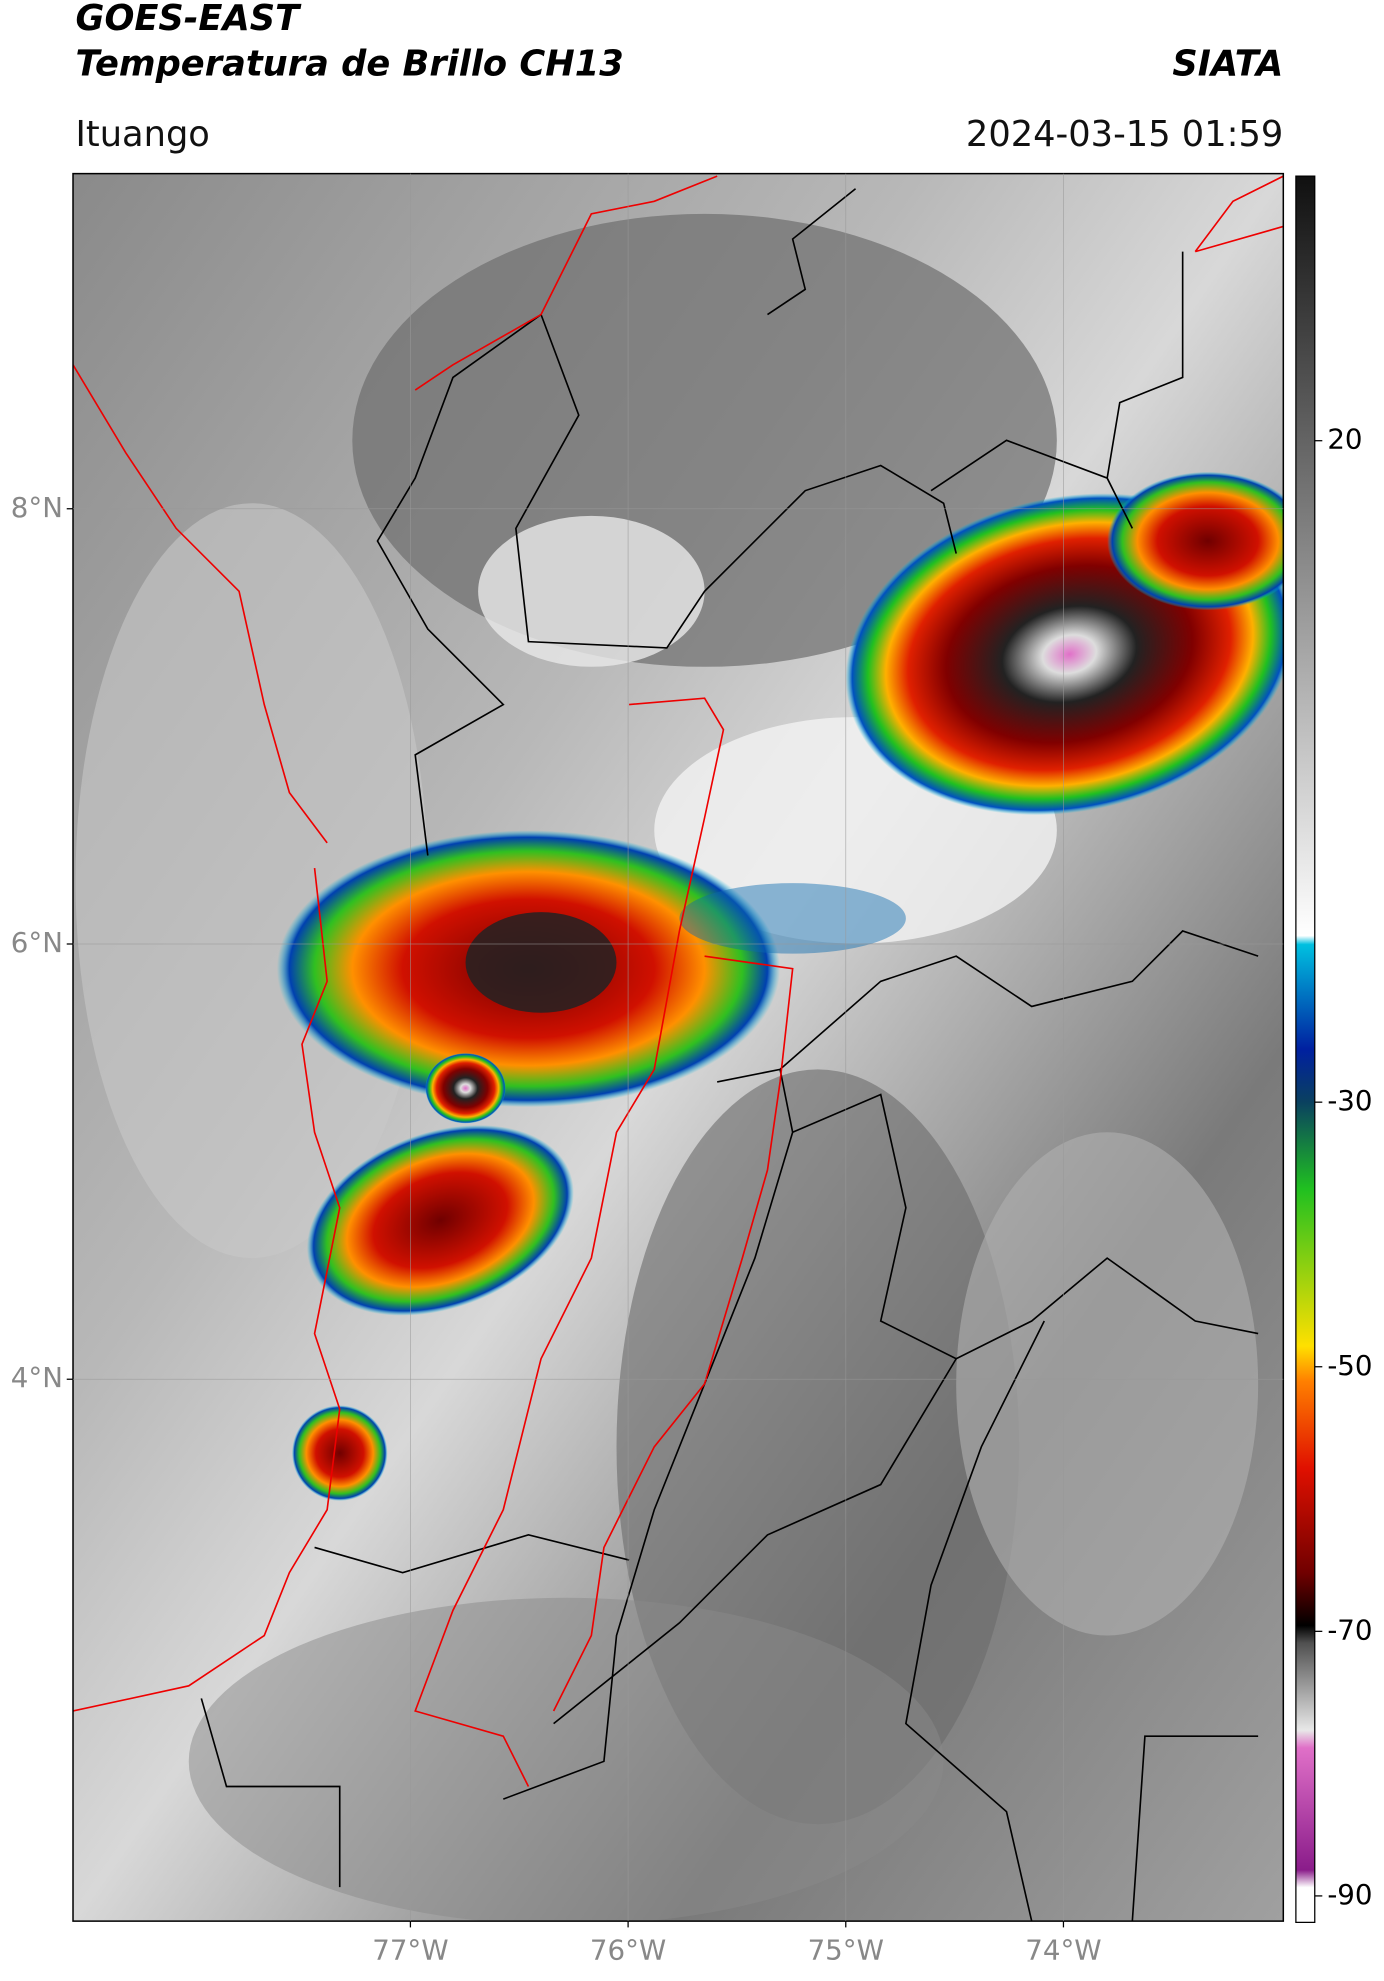 This screenshot has width=1384, height=1981. I want to click on datetime: 2024-03-15 01:59, so click(1124, 134).